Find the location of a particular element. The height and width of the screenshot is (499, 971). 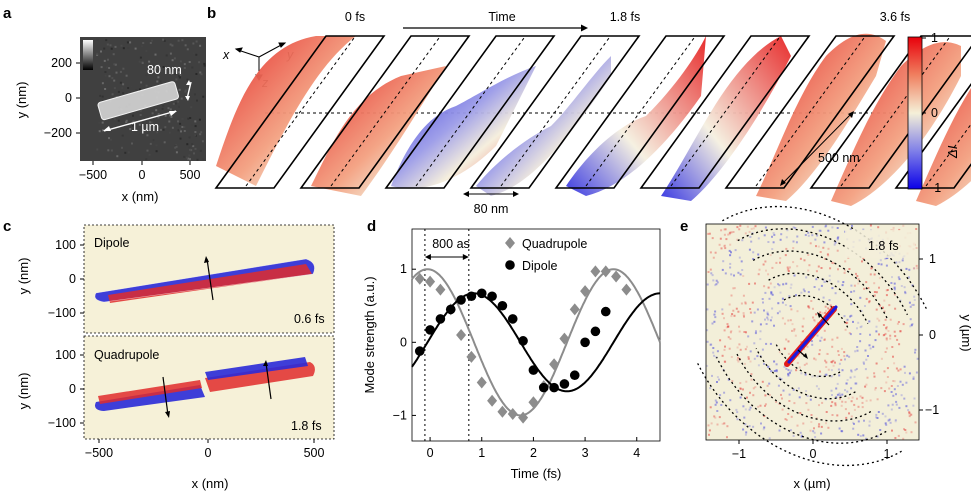

frame-outline is located at coordinates (300, 112).